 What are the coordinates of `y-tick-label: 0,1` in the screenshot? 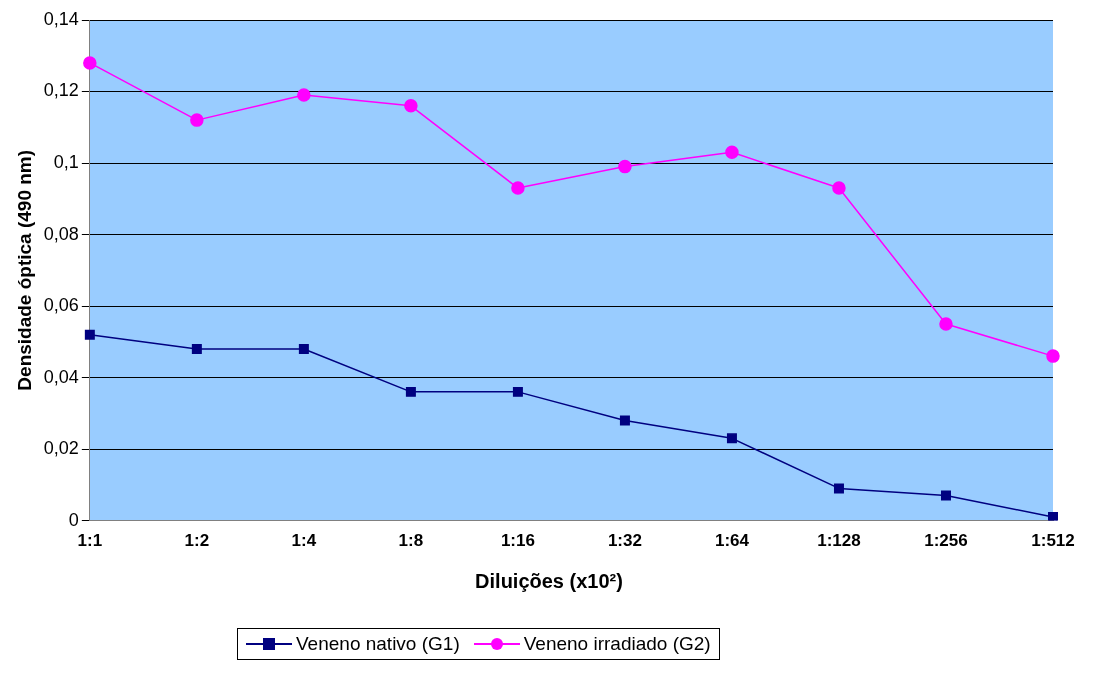 It's located at (66, 162).